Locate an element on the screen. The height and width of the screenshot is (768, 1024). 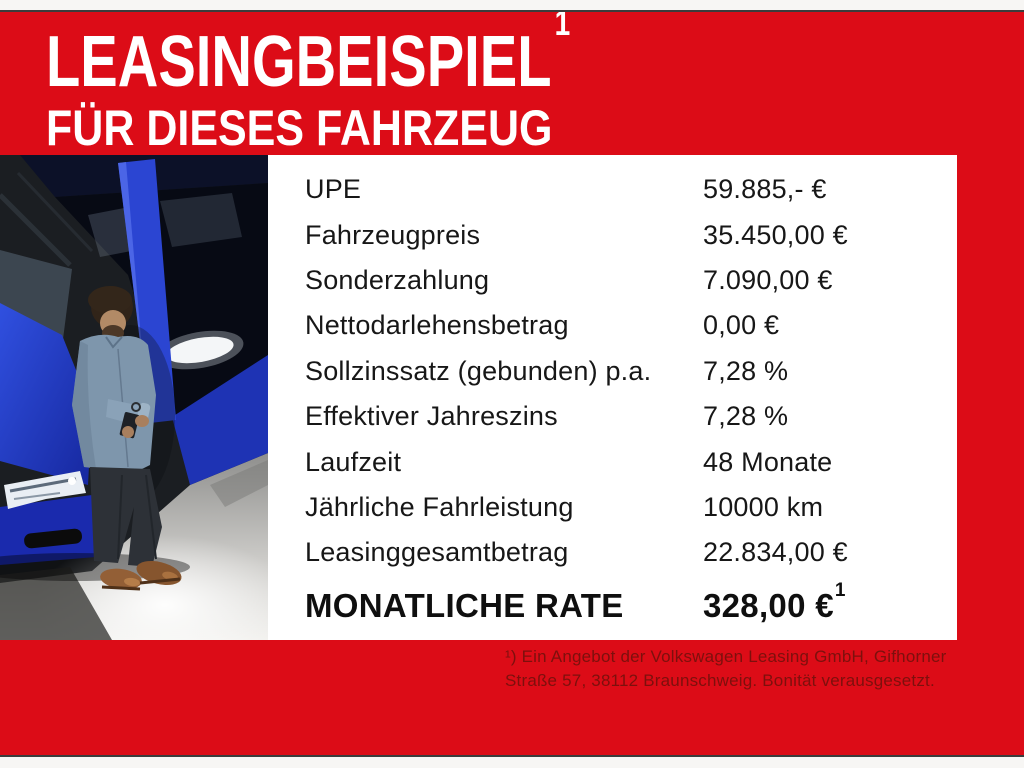
table-row: Jährliche Fahrleistung 10000 km is located at coordinates (625, 507).